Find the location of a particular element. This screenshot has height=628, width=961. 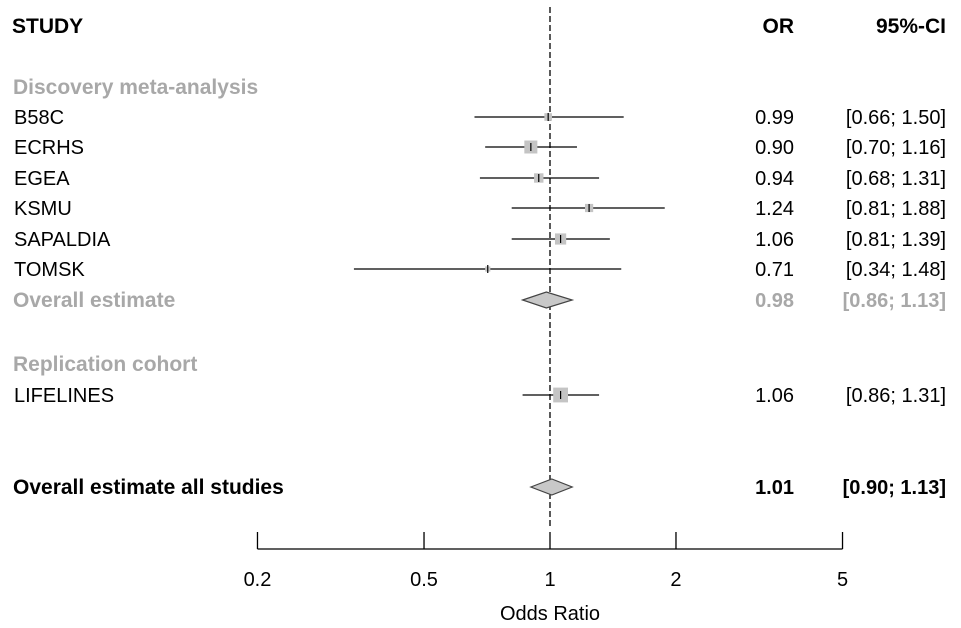

overall-estimate-discovery-or: 0.98 is located at coordinates (774, 301).